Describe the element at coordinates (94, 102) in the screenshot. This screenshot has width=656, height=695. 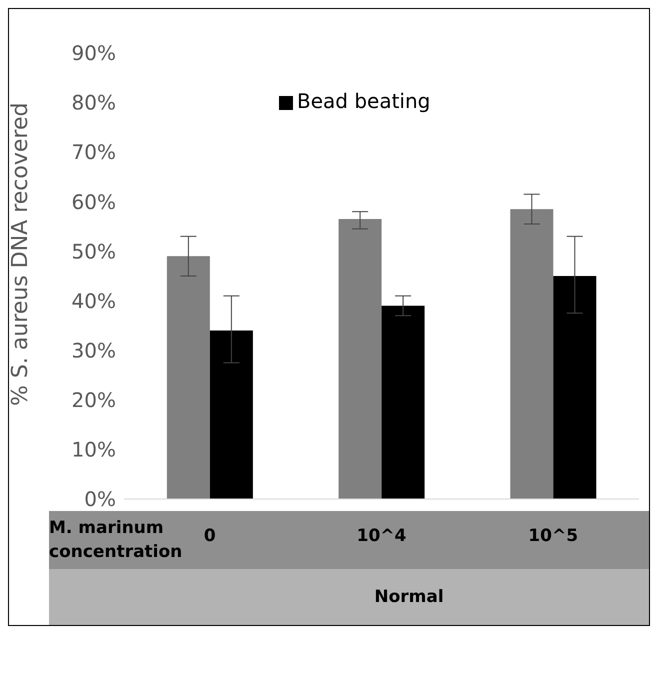
I see `y-tick-label: 80%` at that location.